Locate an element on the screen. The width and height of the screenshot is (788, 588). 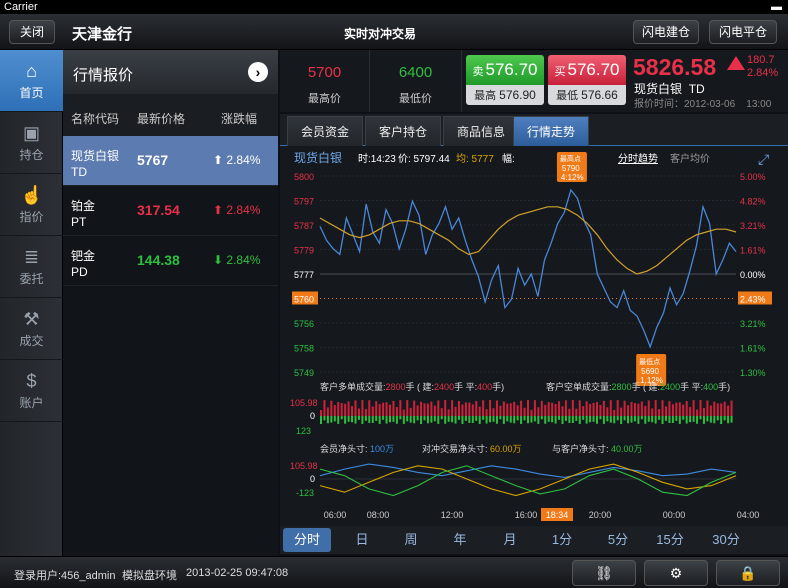
quote-time-label: 报价时间： is located at coordinates (659, 104).